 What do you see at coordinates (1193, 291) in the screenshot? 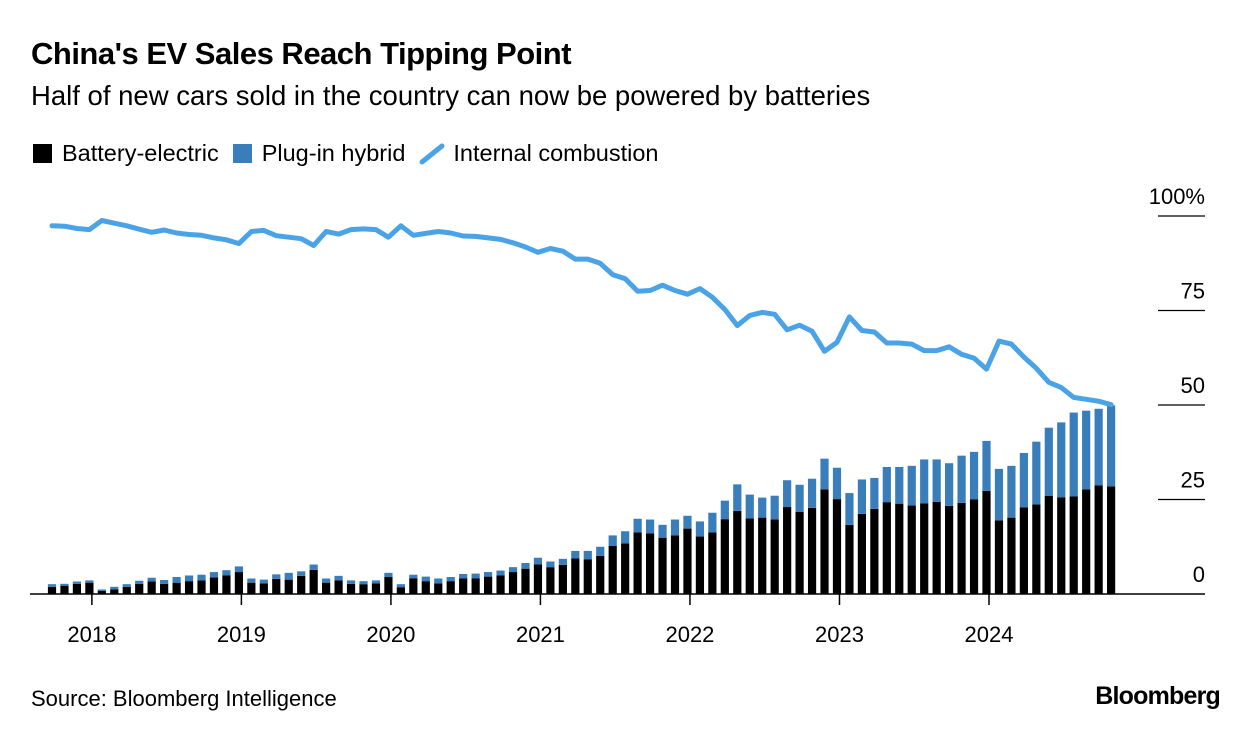
I see `y-tick-label: 75` at bounding box center [1193, 291].